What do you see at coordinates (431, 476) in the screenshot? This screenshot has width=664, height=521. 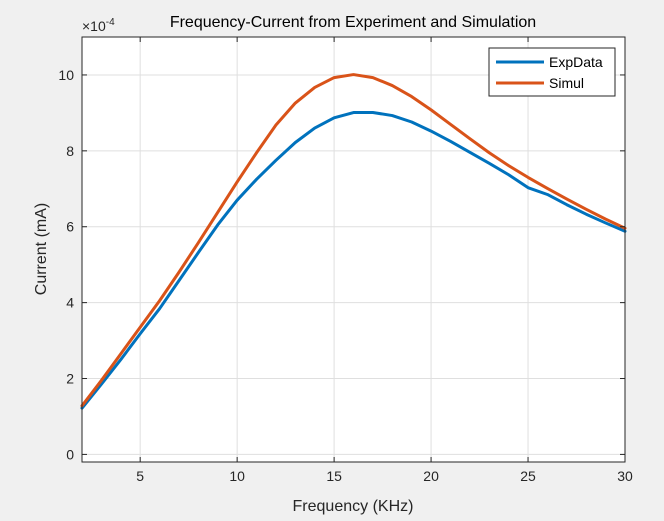 I see `x-tick-label: 20` at bounding box center [431, 476].